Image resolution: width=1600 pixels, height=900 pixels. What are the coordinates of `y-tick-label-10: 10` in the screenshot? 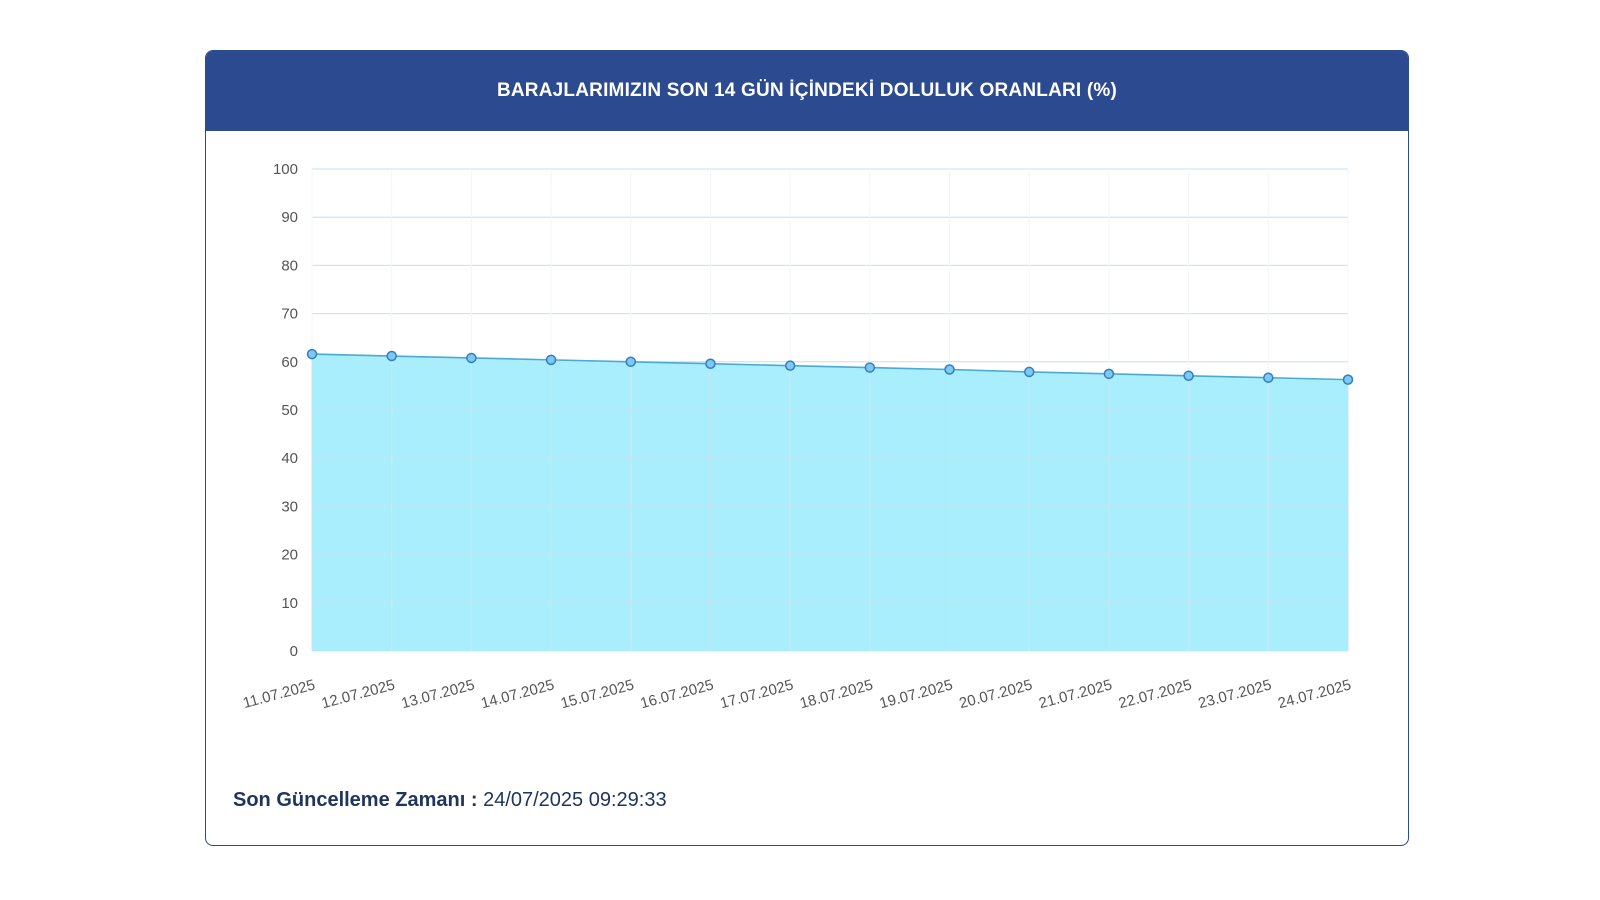 It's located at (289, 603).